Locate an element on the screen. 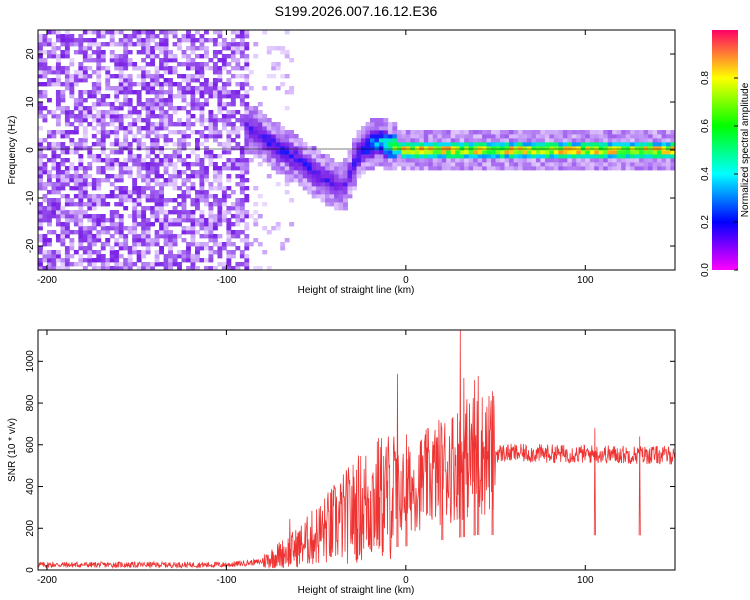  snr-y-tick-label: 400 is located at coordinates (30, 486).